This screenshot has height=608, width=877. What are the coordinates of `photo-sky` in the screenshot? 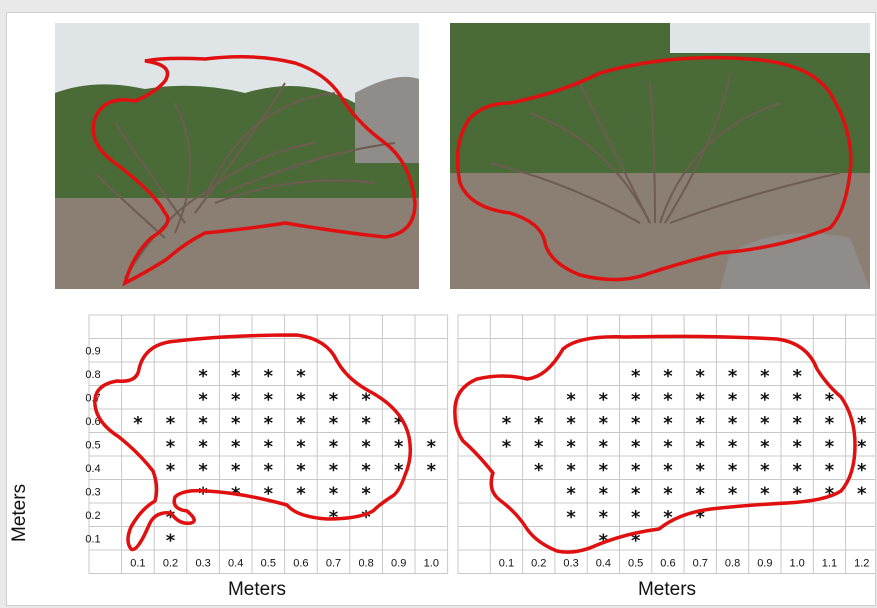 It's located at (770, 38).